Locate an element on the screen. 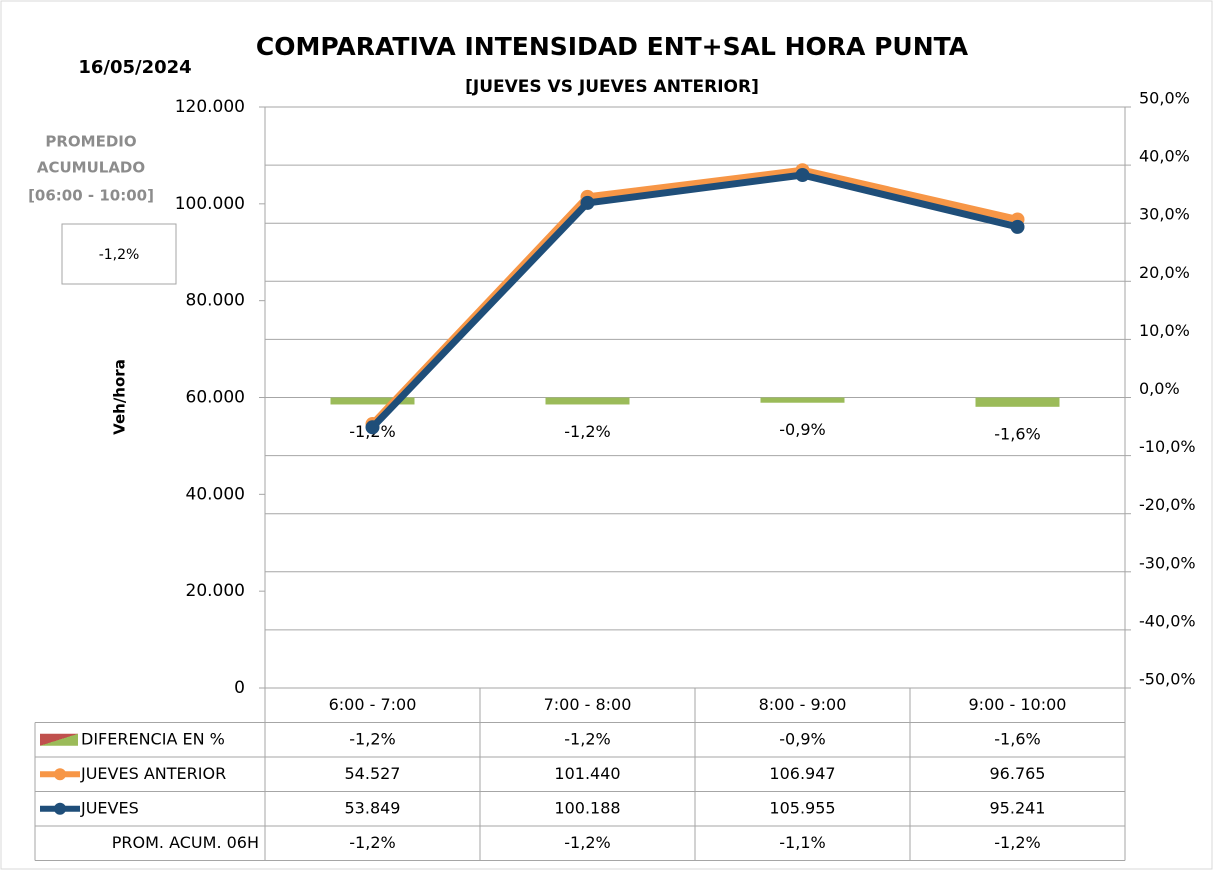 Image resolution: width=1213 pixels, height=874 pixels. y-axis-title: Veh/hora is located at coordinates (120, 397).